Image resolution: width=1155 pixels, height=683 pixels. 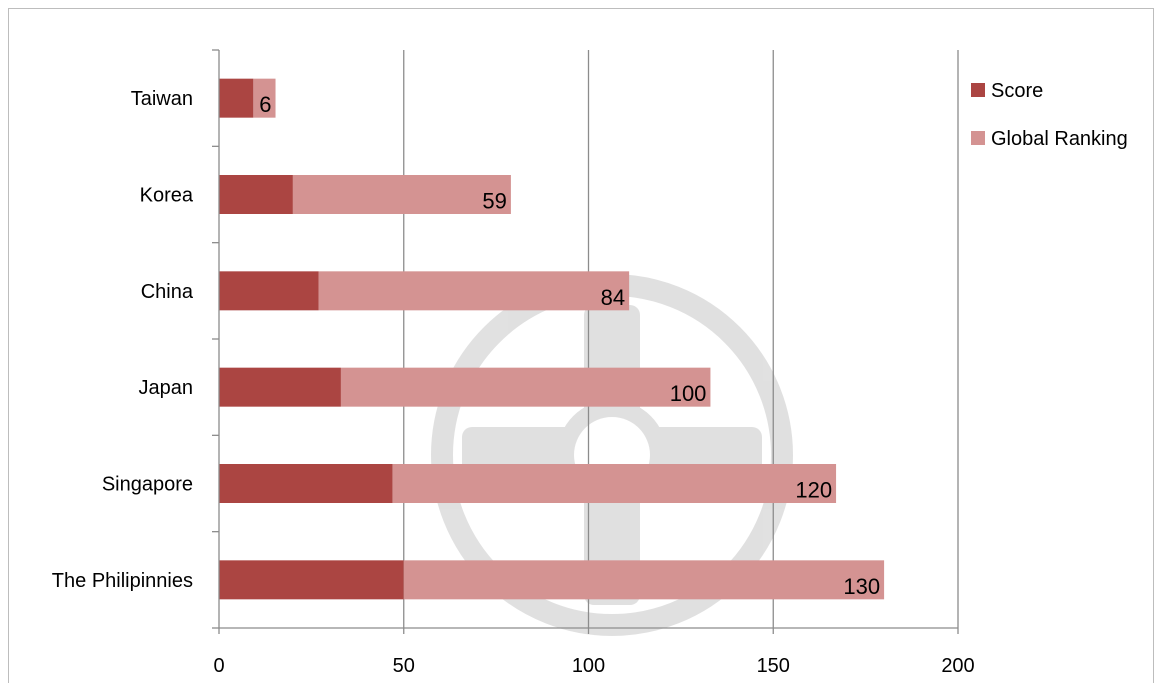 What do you see at coordinates (162, 99) in the screenshot?
I see `category-label: Taiwan` at bounding box center [162, 99].